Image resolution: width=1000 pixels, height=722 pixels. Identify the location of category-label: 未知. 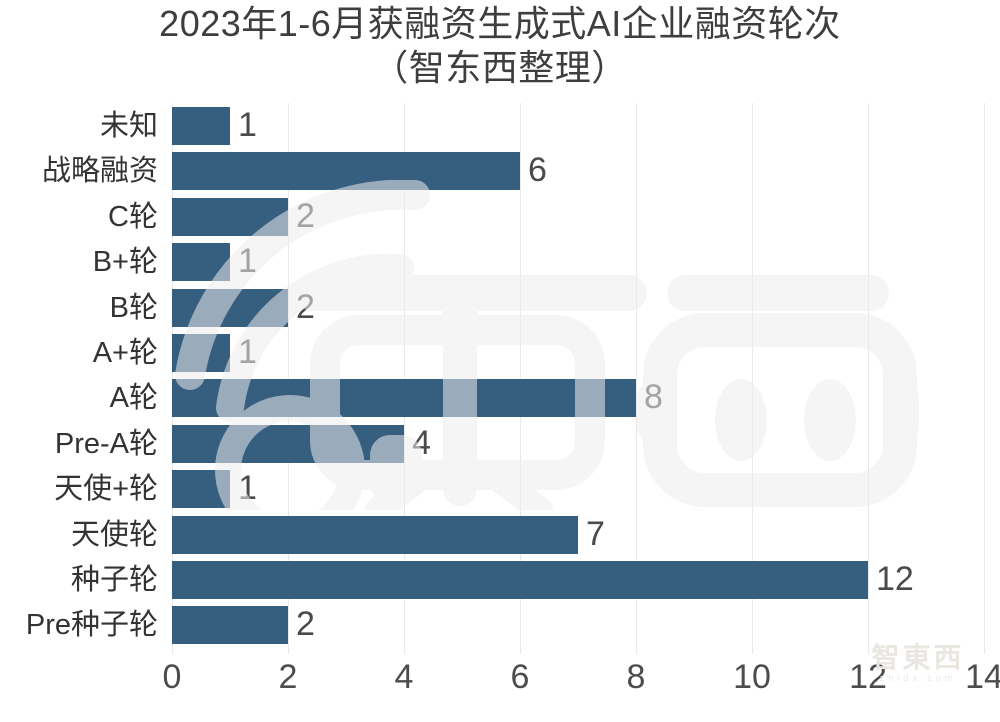
(128, 126).